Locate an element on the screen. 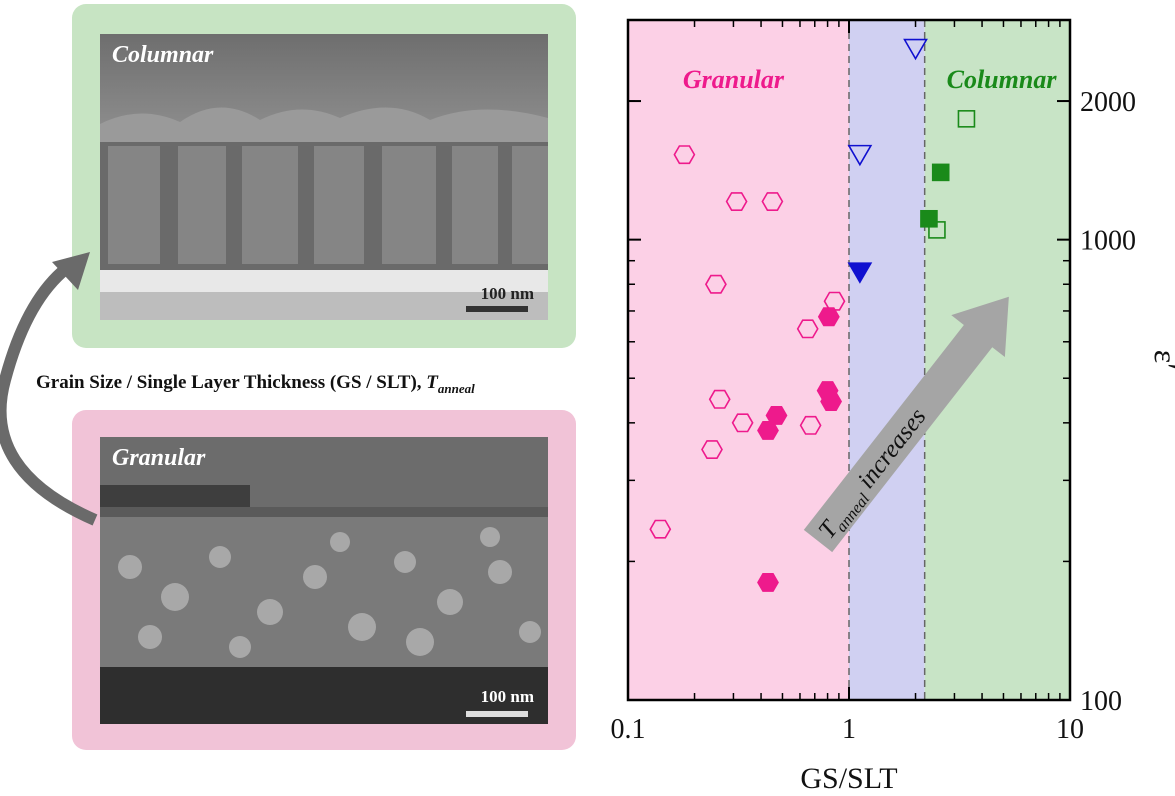 This screenshot has height=796, width=1175. granular-scale-bar is located at coordinates (497, 714).